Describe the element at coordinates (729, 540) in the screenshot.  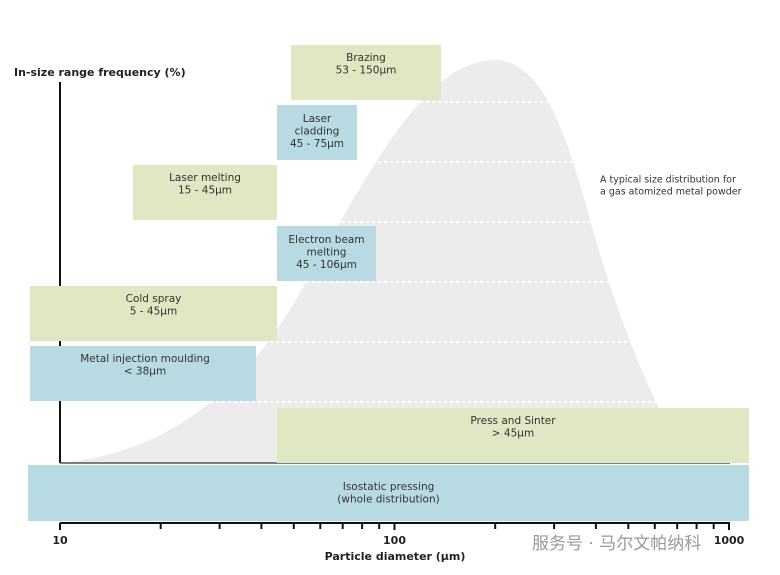
I see `x-tick-label: 1000` at that location.